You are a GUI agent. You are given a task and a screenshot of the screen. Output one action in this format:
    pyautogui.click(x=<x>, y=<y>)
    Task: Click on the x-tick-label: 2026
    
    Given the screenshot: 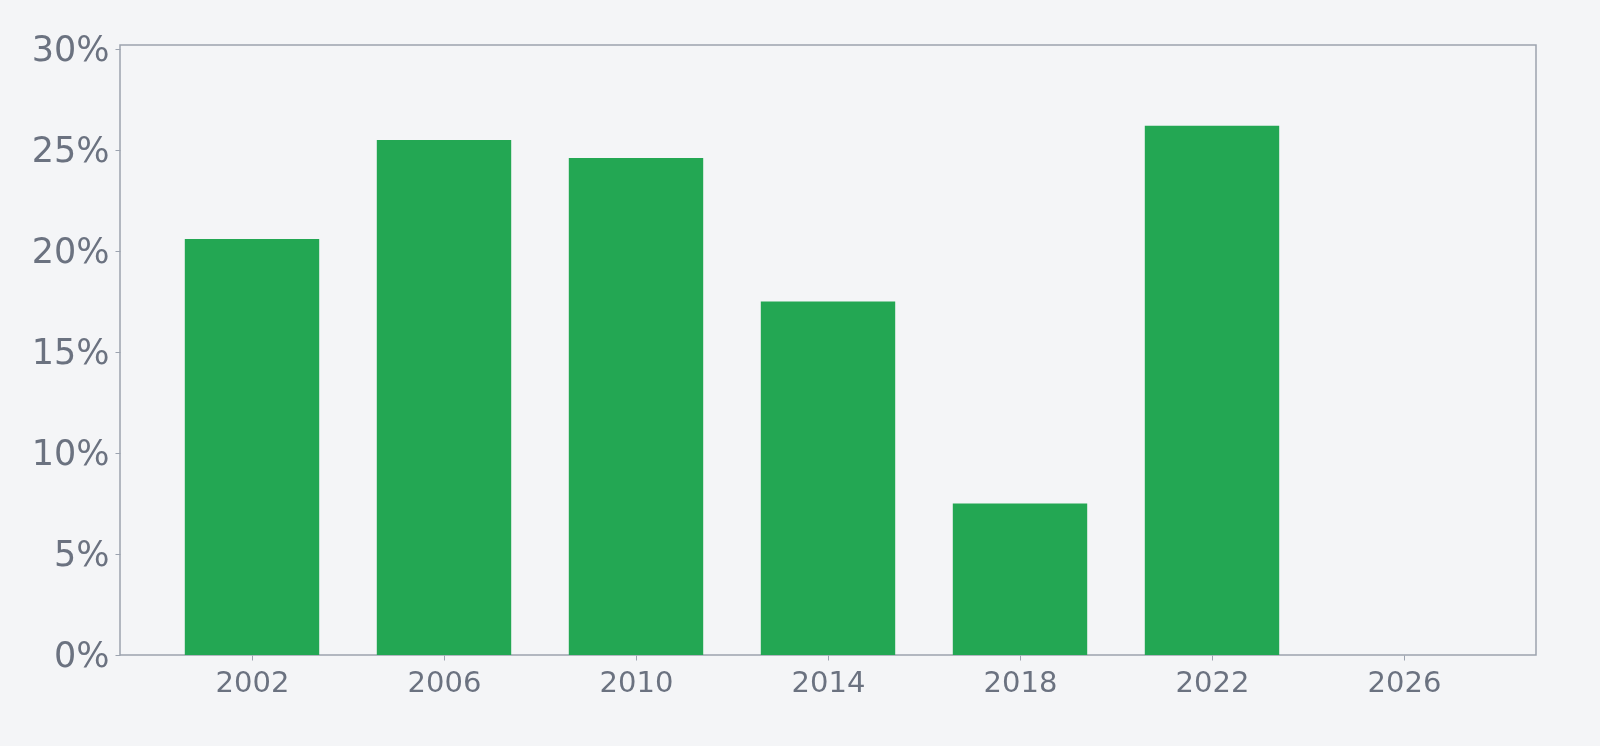 What is the action you would take?
    pyautogui.click(x=1404, y=681)
    